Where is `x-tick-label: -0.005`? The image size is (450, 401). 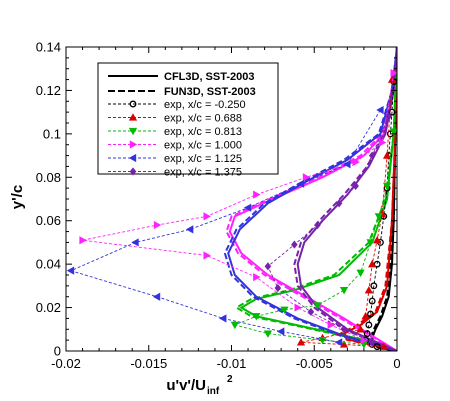
x-tick-label: -0.005 is located at coordinates (314, 363).